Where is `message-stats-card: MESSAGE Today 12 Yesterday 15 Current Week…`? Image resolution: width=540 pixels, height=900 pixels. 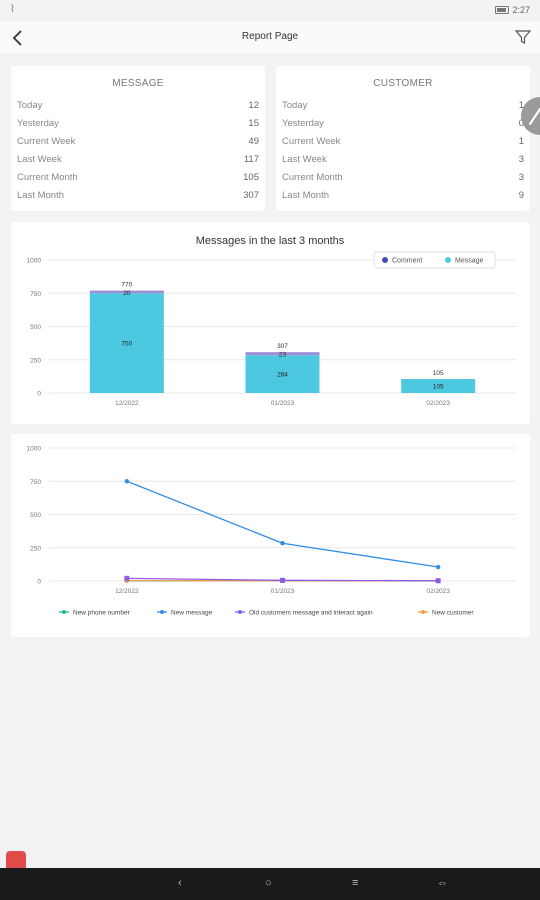 message-stats-card: MESSAGE Today 12 Yesterday 15 Current Week… is located at coordinates (138, 138).